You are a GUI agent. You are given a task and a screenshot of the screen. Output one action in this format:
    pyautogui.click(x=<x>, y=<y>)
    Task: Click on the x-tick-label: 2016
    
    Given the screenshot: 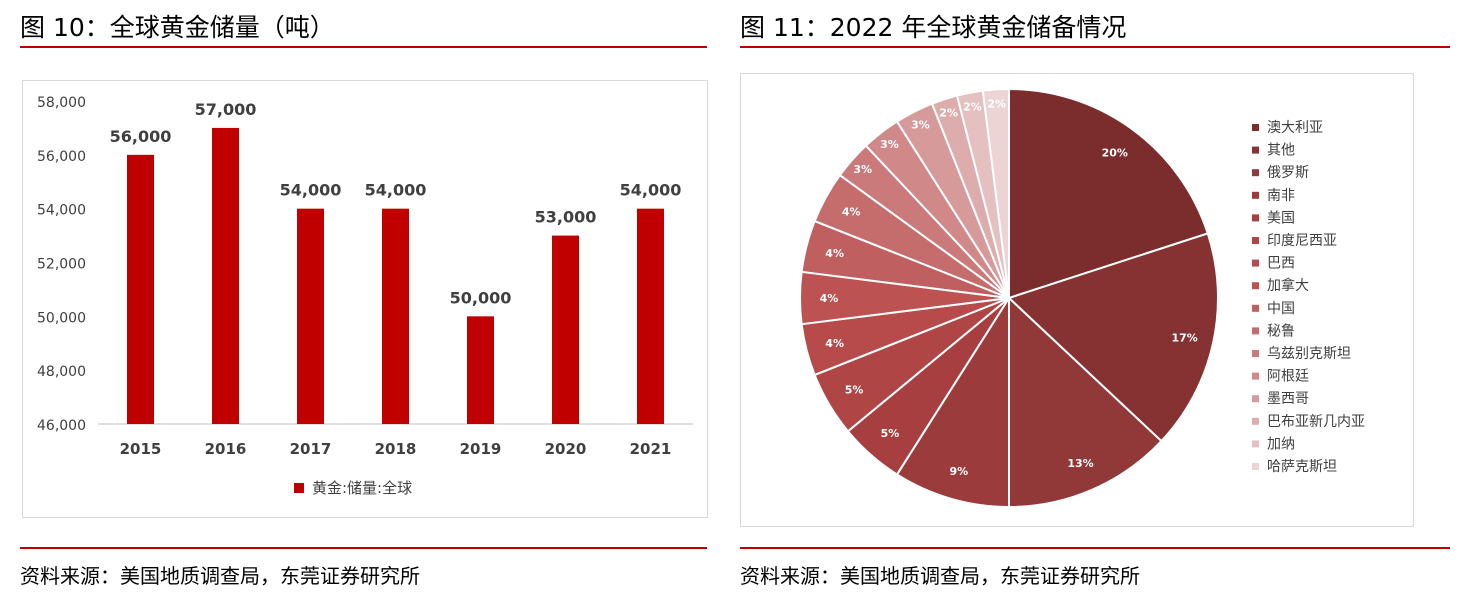 What is the action you would take?
    pyautogui.click(x=226, y=449)
    